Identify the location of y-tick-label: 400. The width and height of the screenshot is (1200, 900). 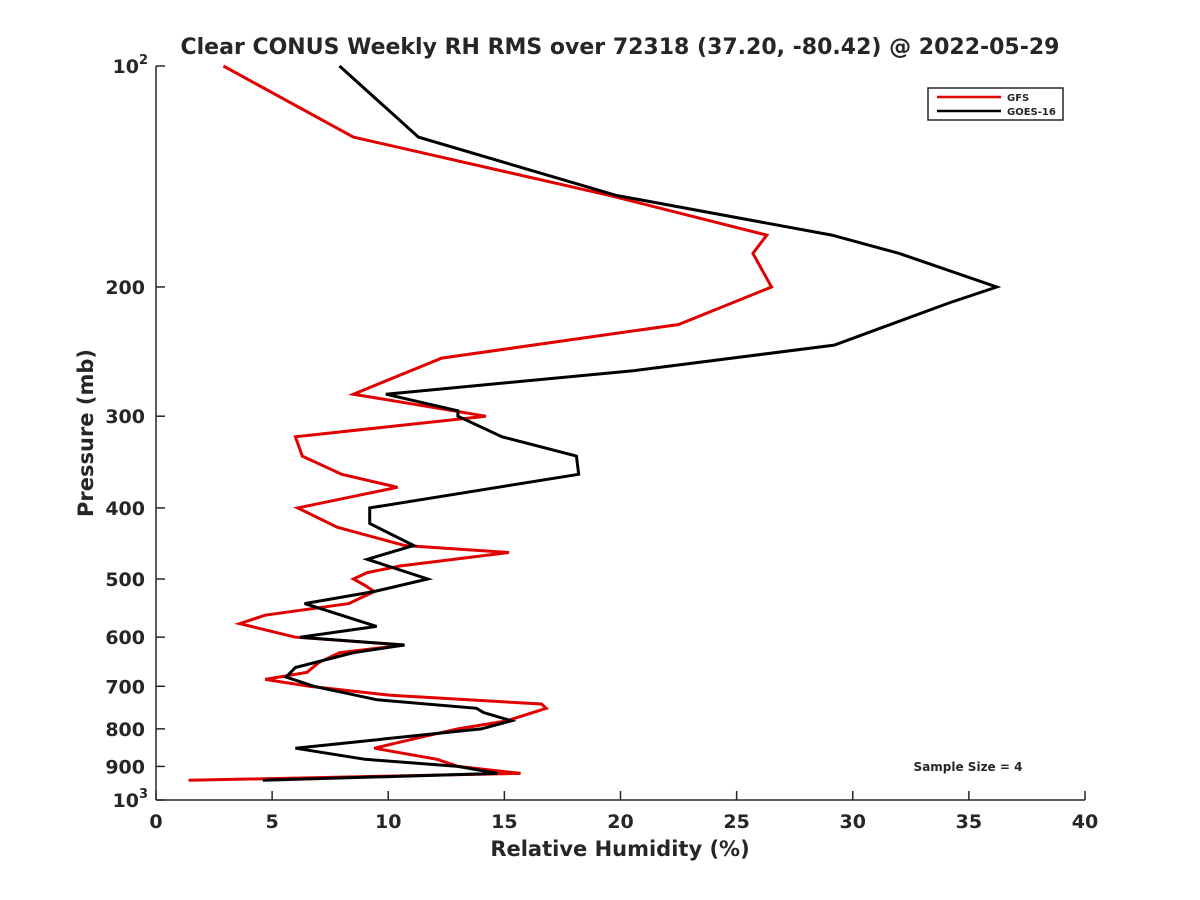
(125, 509).